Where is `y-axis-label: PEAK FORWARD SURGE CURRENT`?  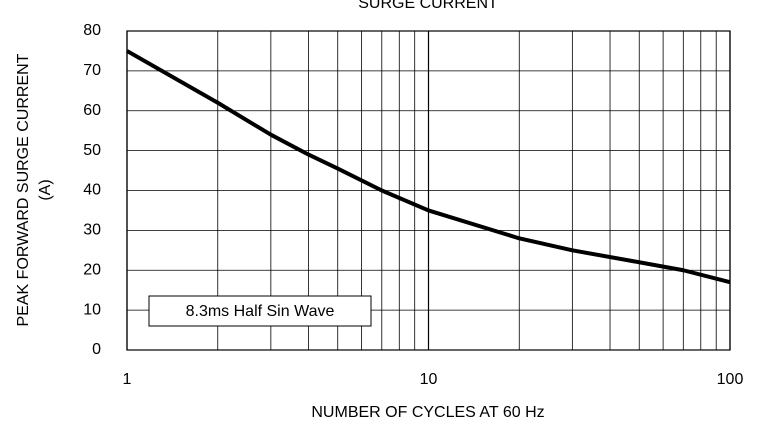 y-axis-label: PEAK FORWARD SURGE CURRENT is located at coordinates (23, 189).